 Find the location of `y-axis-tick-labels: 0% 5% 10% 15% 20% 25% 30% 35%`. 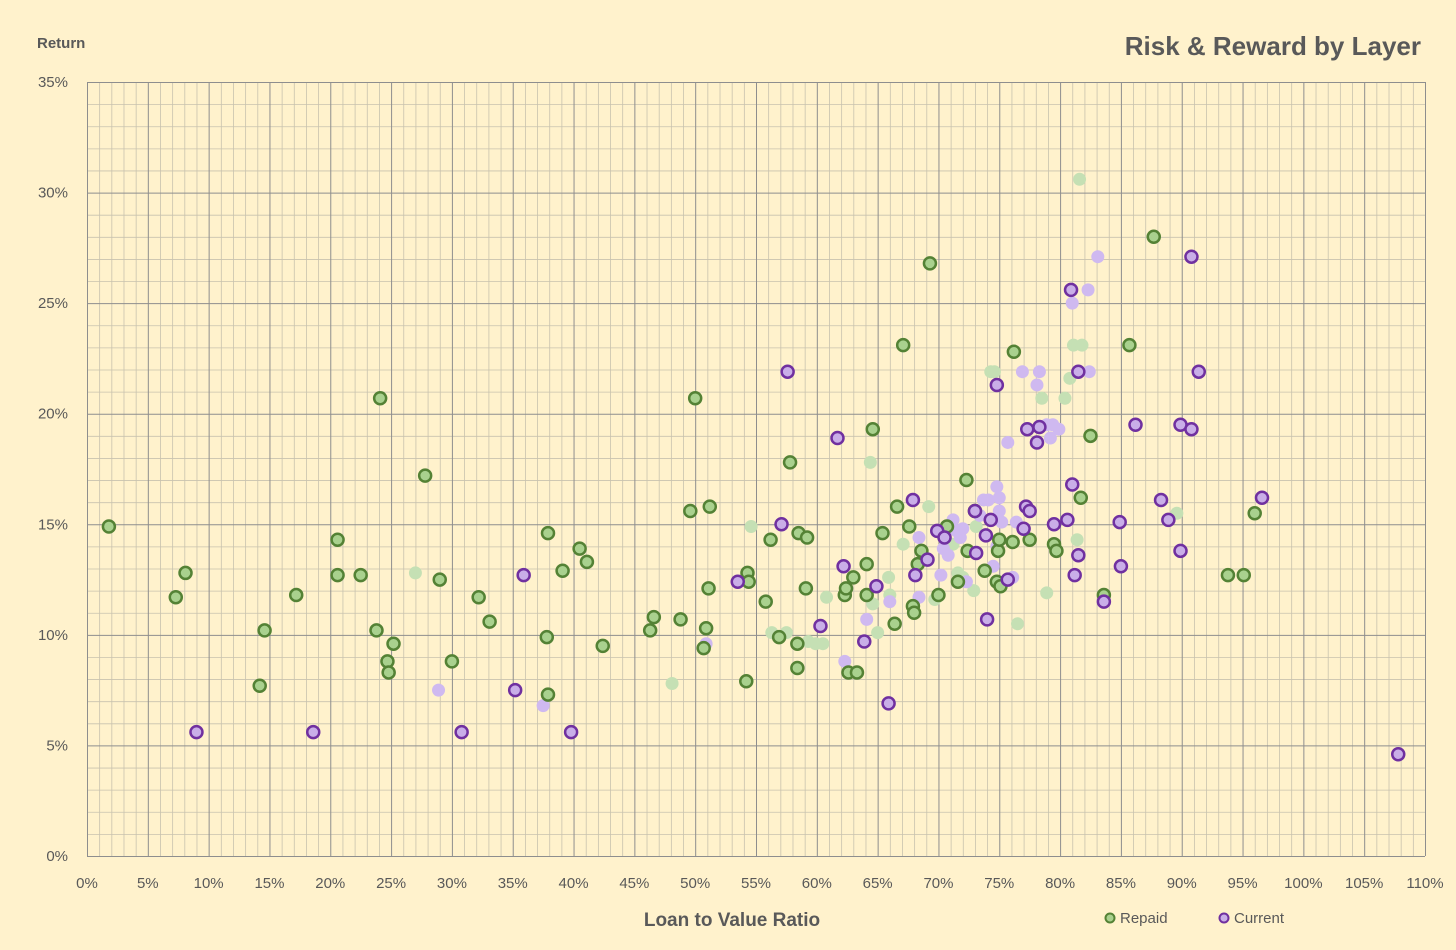

y-axis-tick-labels: 0% 5% 10% 15% 20% 25% 30% 35% is located at coordinates (53, 469).